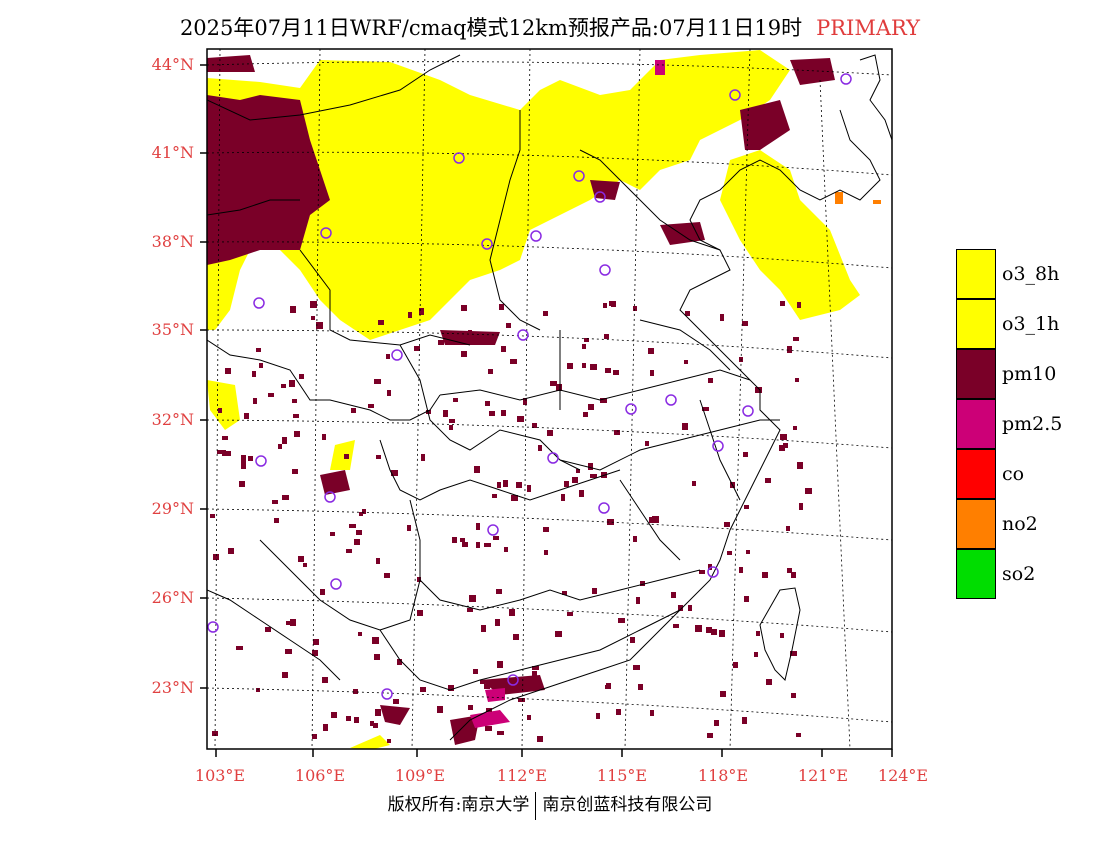 The image size is (1100, 850). What do you see at coordinates (1029, 374) in the screenshot?
I see `legend-label: pm10` at bounding box center [1029, 374].